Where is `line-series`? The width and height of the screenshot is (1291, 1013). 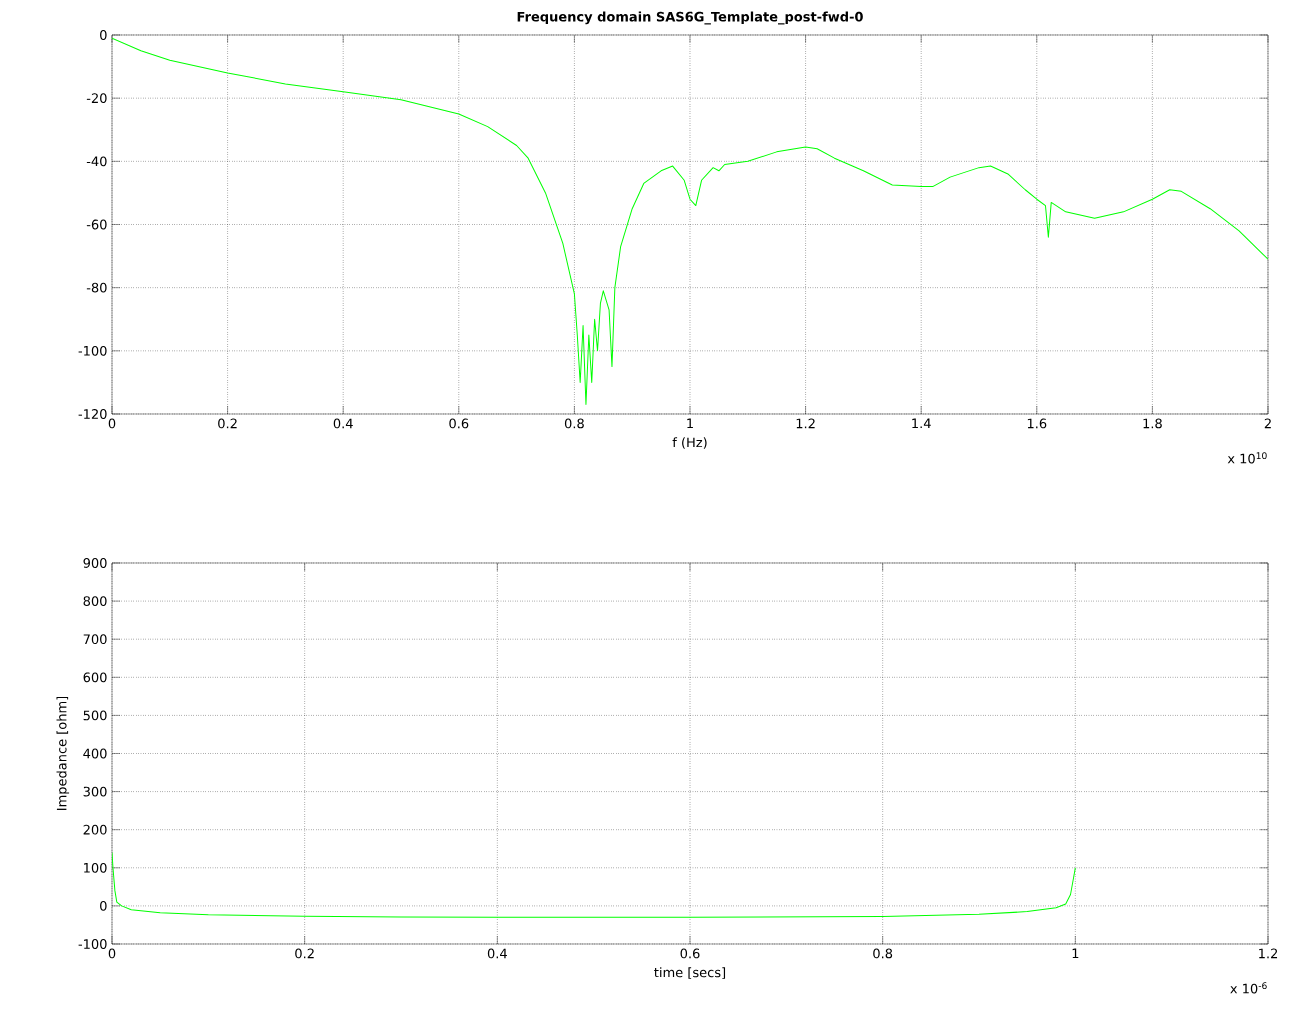
line-series is located at coordinates (594, 885).